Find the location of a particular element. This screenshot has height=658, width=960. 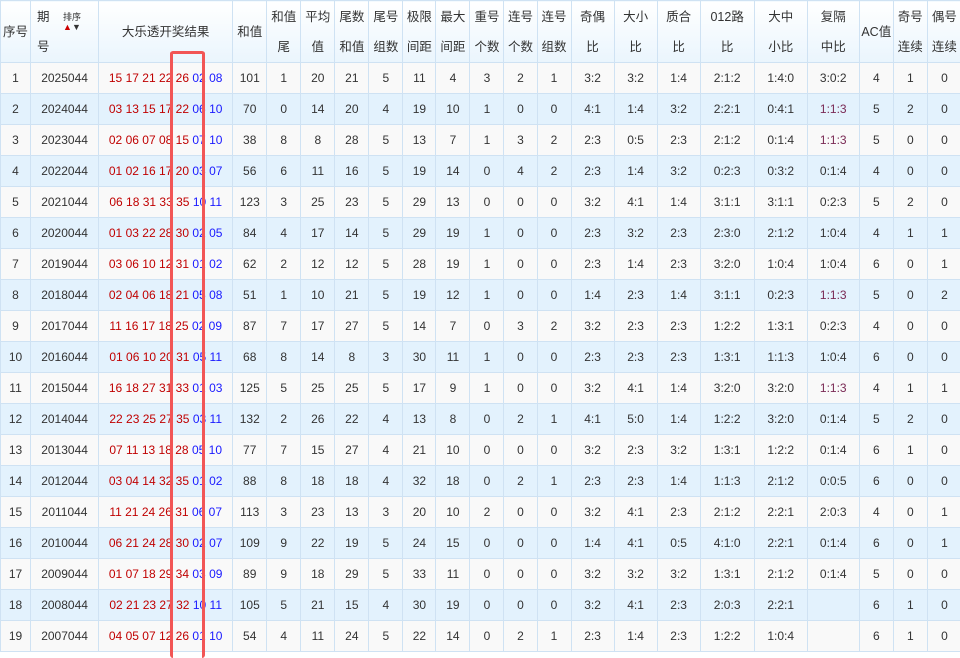

front-ball: 18 is located at coordinates (165, 450).